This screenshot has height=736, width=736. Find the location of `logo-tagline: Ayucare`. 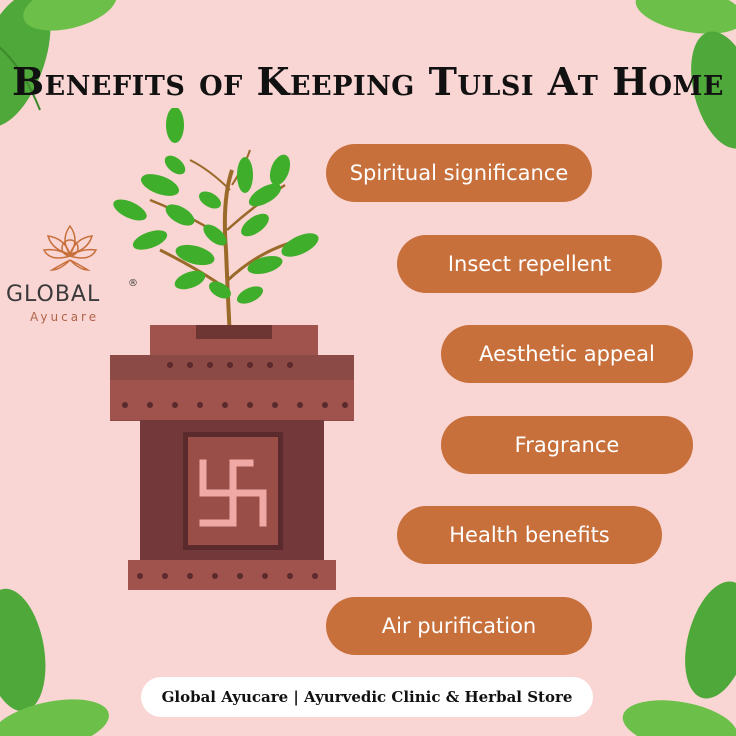

logo-tagline: Ayucare is located at coordinates (65, 317).